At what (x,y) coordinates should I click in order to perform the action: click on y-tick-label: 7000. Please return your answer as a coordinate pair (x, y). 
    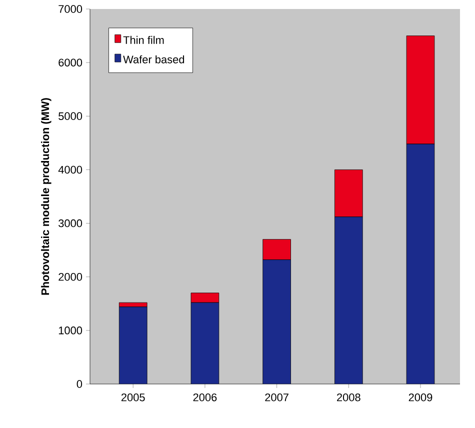
    Looking at the image, I should click on (70, 9).